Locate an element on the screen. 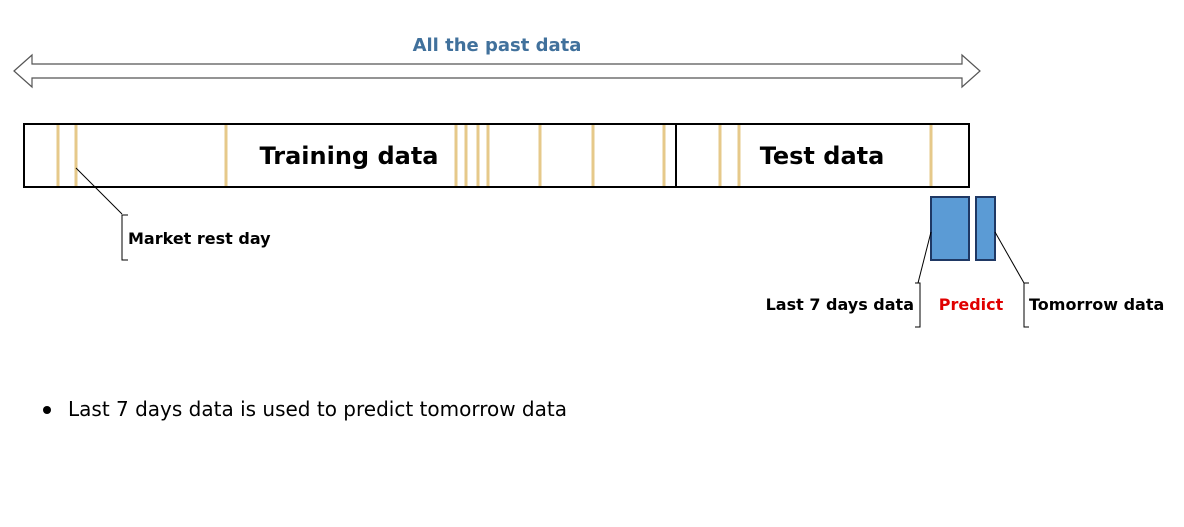 This screenshot has height=527, width=1184. last-7-days-pointer is located at coordinates (924, 257).